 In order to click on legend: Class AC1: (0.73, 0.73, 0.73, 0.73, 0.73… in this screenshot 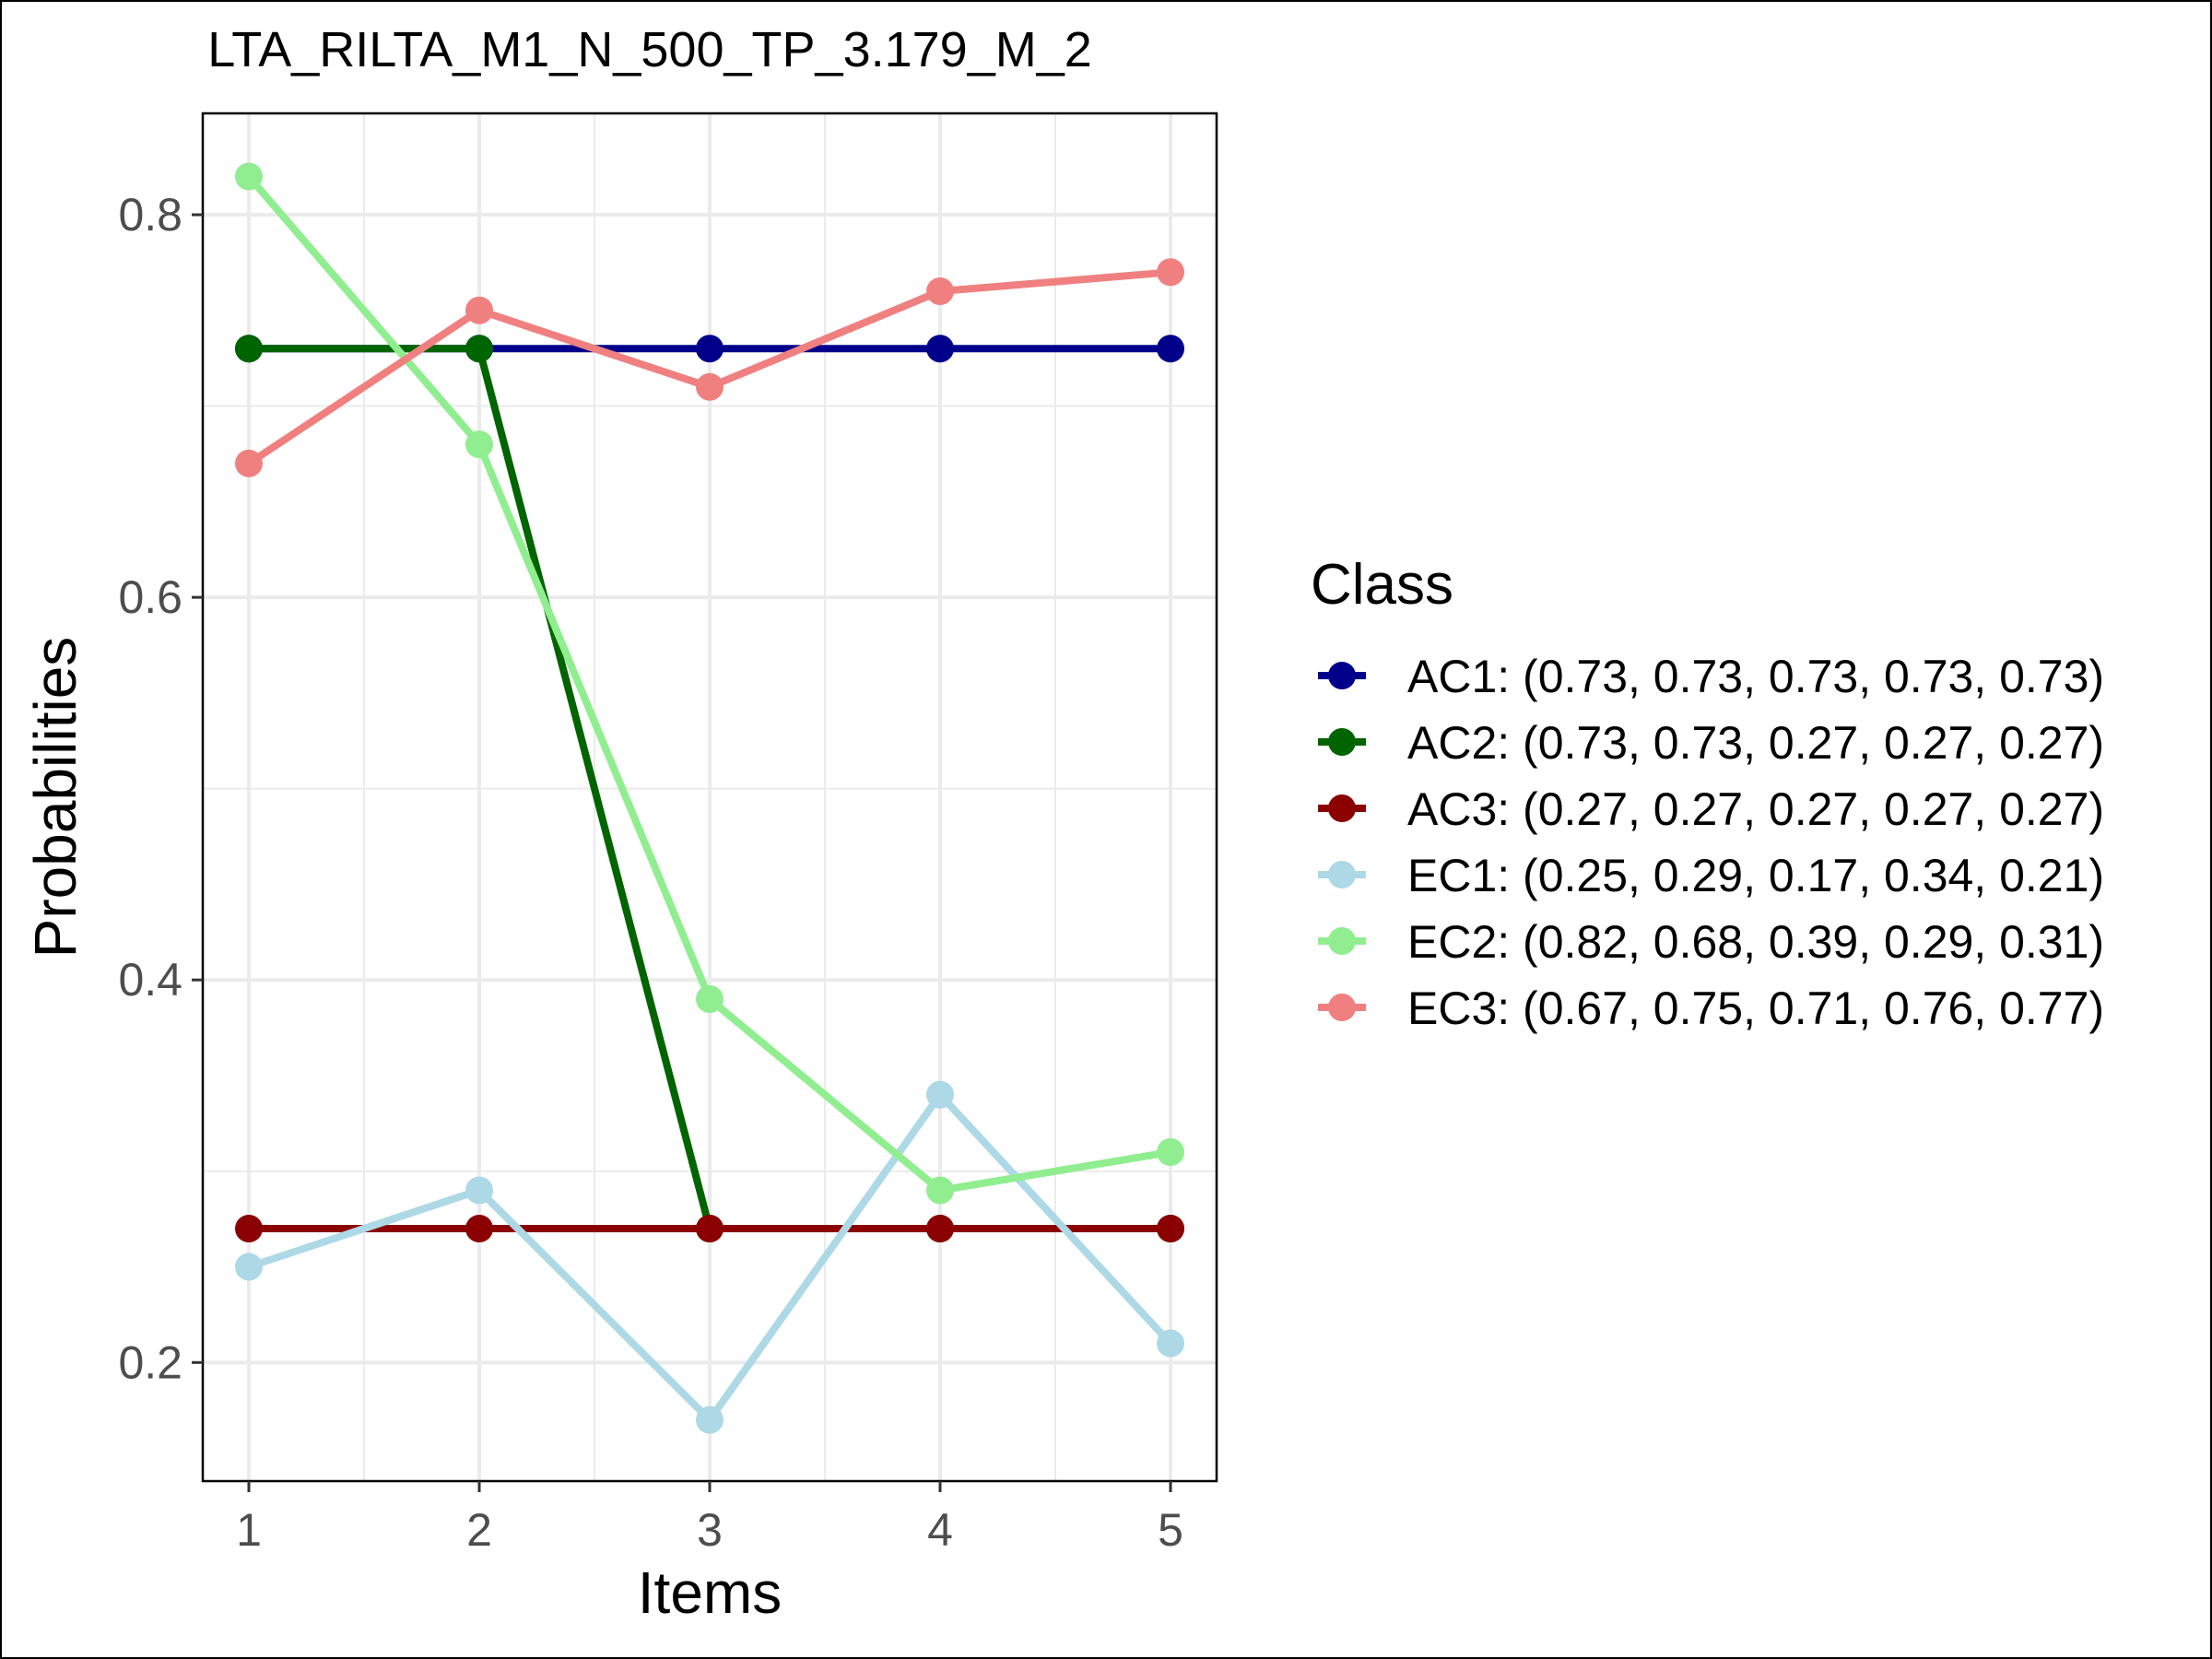, I will do `click(1707, 793)`.